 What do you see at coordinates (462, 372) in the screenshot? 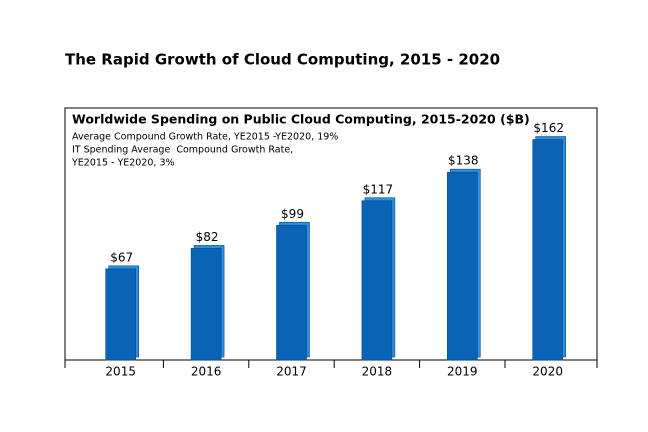
I see `x-tick-label: 2019` at bounding box center [462, 372].